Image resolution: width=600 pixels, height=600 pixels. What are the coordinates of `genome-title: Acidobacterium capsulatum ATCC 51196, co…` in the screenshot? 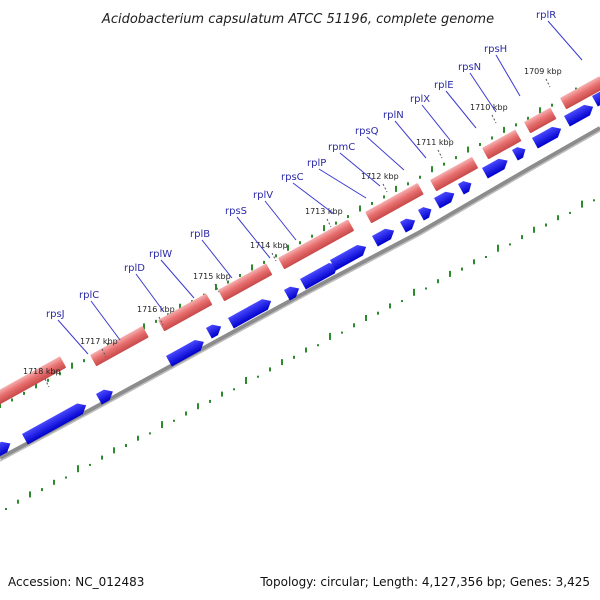 It's located at (297, 19).